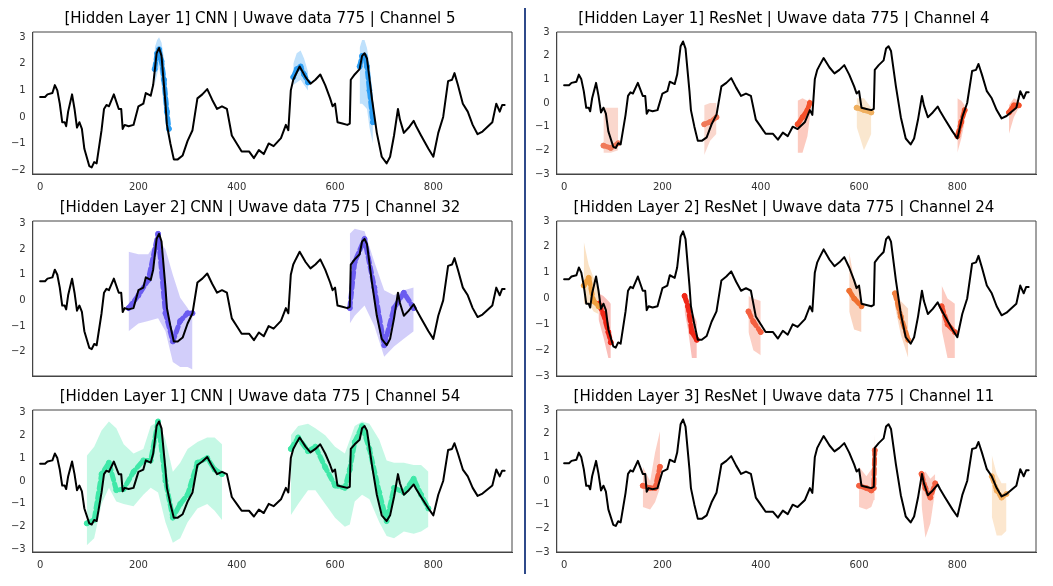 The image size is (1053, 586). What do you see at coordinates (784, 206) in the screenshot?
I see `chart-title: [Hidden Layer 2] ResNet | Uwave data 775 | Channel 24` at bounding box center [784, 206].